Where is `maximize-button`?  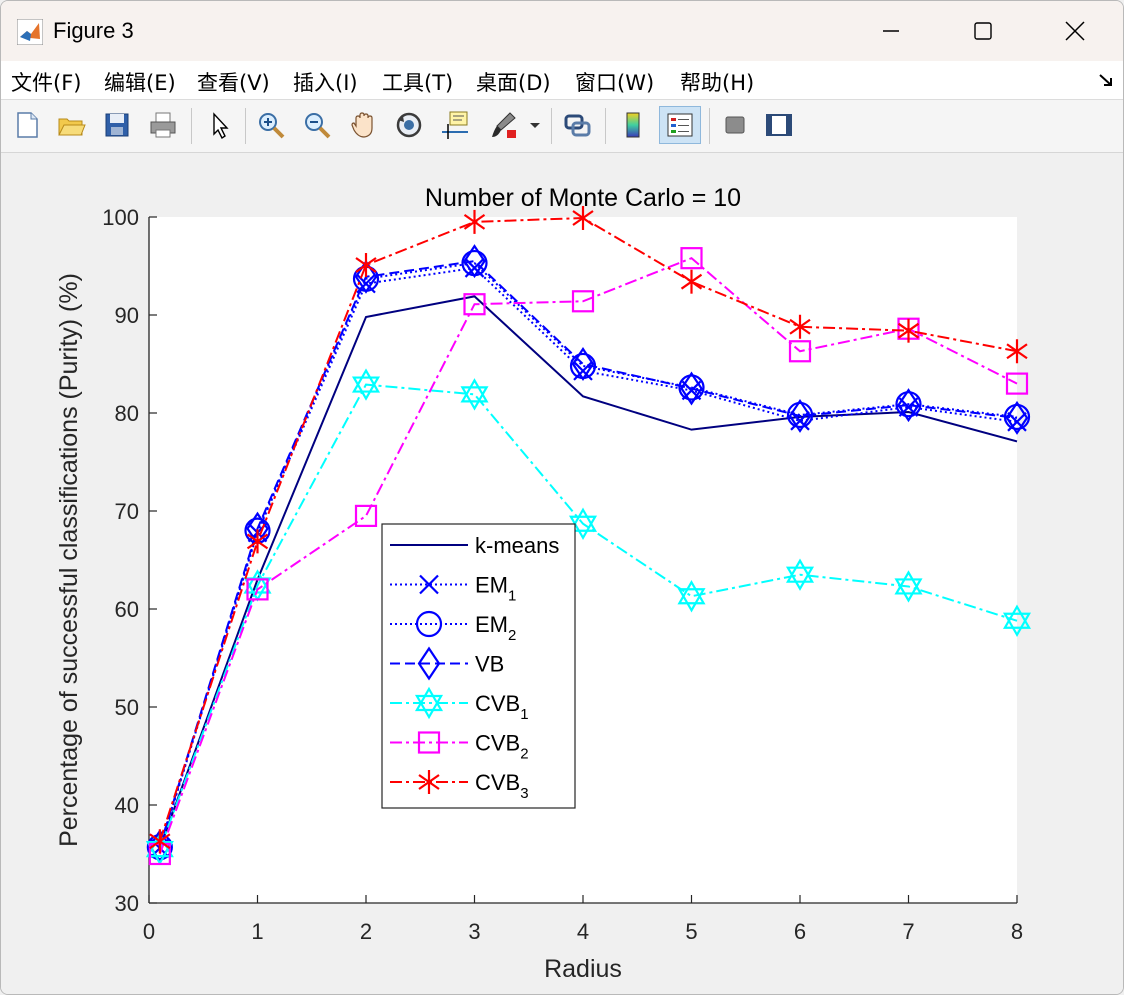 maximize-button is located at coordinates (983, 31).